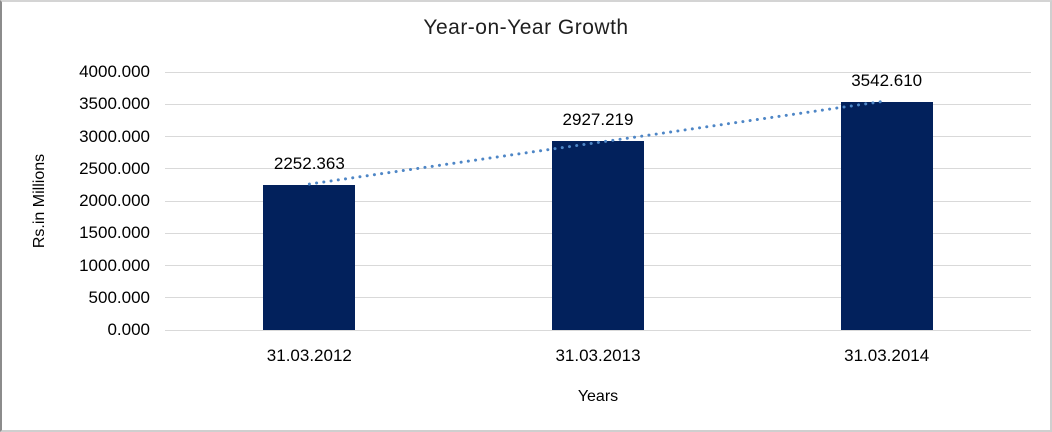  I want to click on y-tick-label: 2000.000, so click(114, 200).